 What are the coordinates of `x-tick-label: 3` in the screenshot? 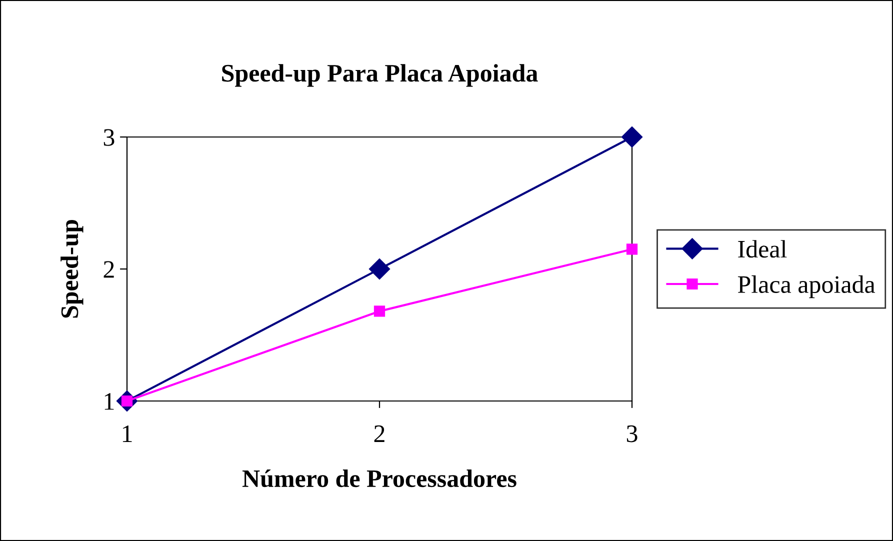 It's located at (632, 433).